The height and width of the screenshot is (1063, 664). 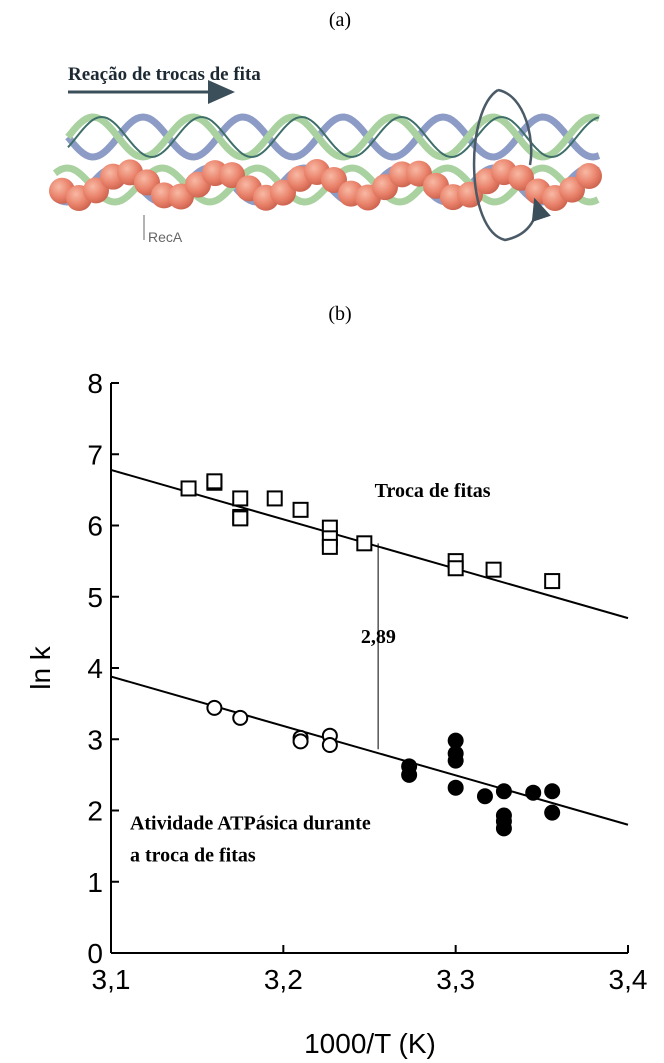 What do you see at coordinates (433, 491) in the screenshot?
I see `annotation: Troca de fitas` at bounding box center [433, 491].